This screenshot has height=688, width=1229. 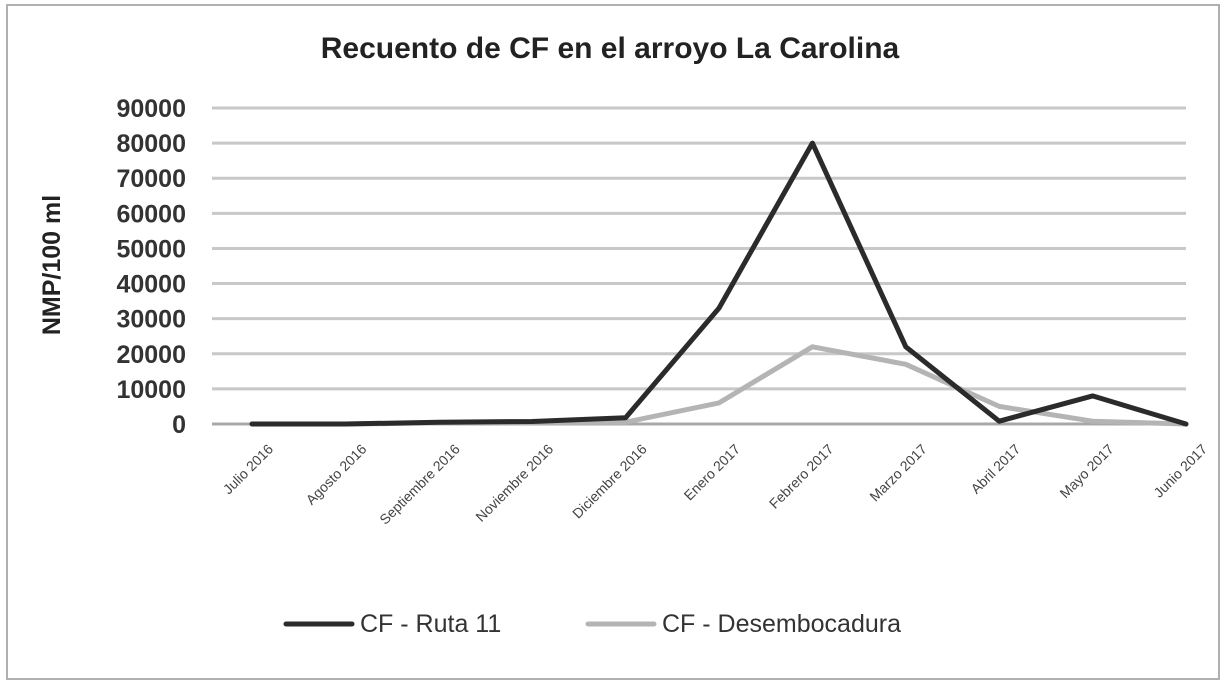 I want to click on x-tick-label: Enero 2017, so click(x=712, y=472).